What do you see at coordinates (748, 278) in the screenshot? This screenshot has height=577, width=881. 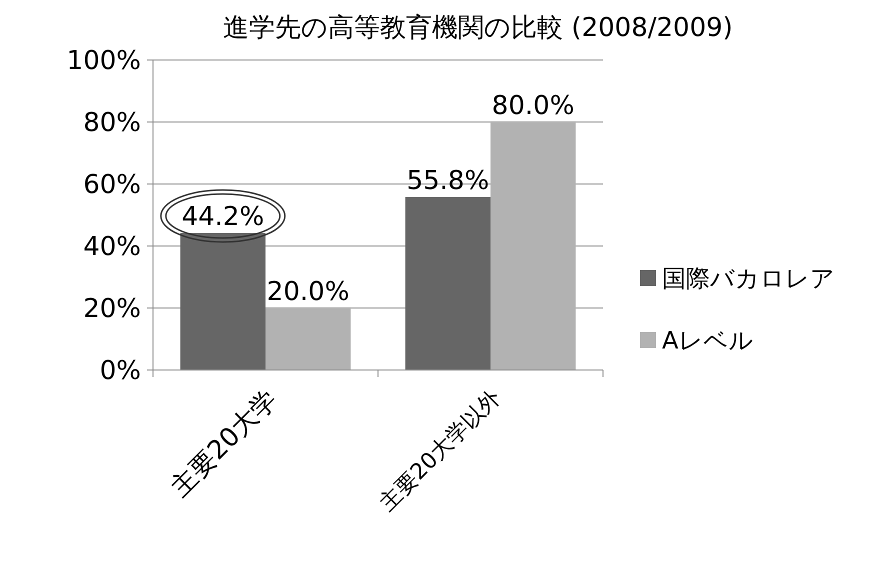 I see `legend-label: 国際バカロレア` at bounding box center [748, 278].